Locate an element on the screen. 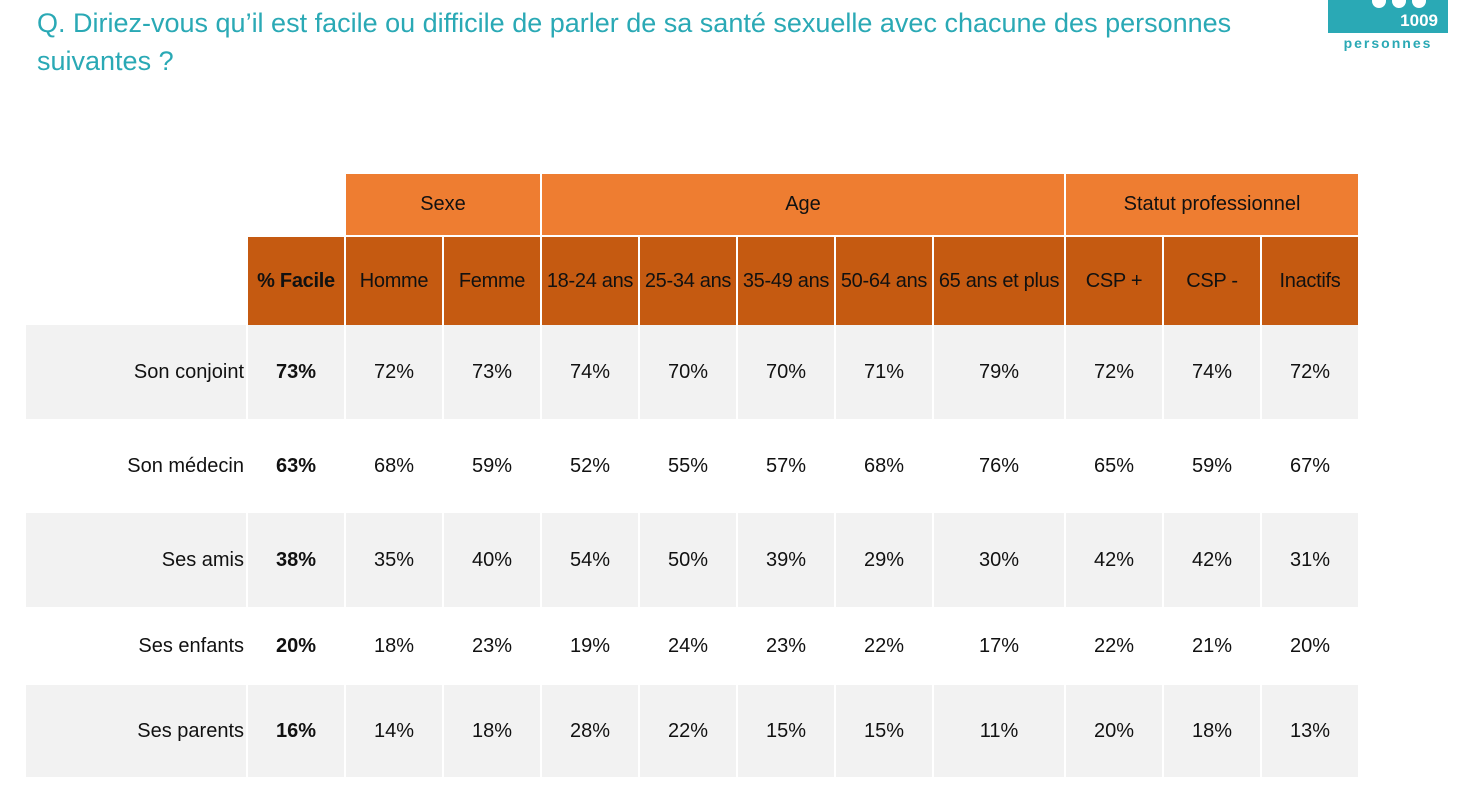  value-cell: 54% is located at coordinates (590, 560).